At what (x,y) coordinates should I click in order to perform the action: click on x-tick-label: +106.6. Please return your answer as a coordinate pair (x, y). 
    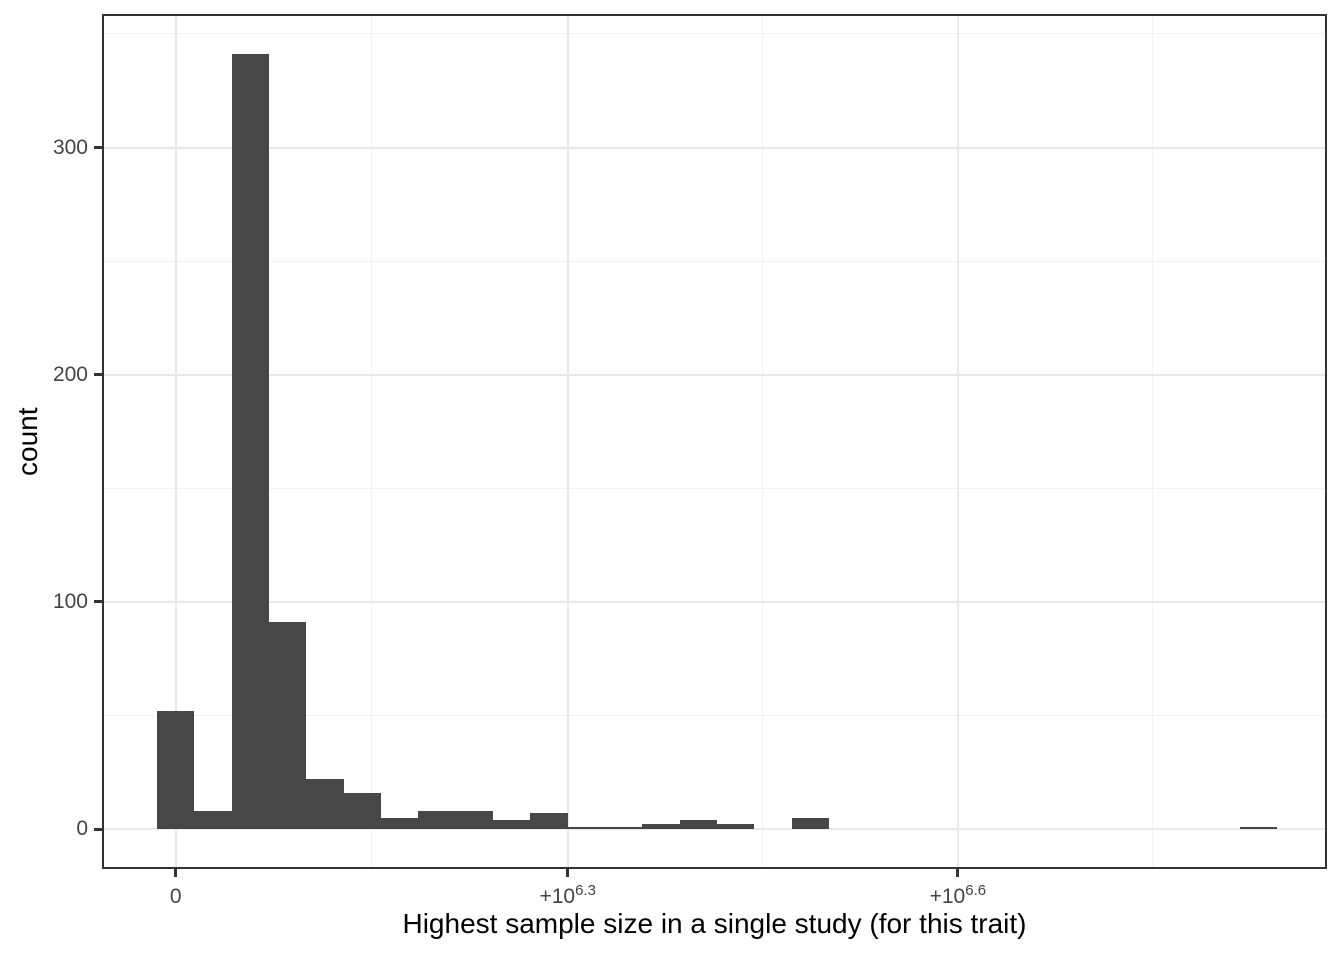
    Looking at the image, I should click on (958, 897).